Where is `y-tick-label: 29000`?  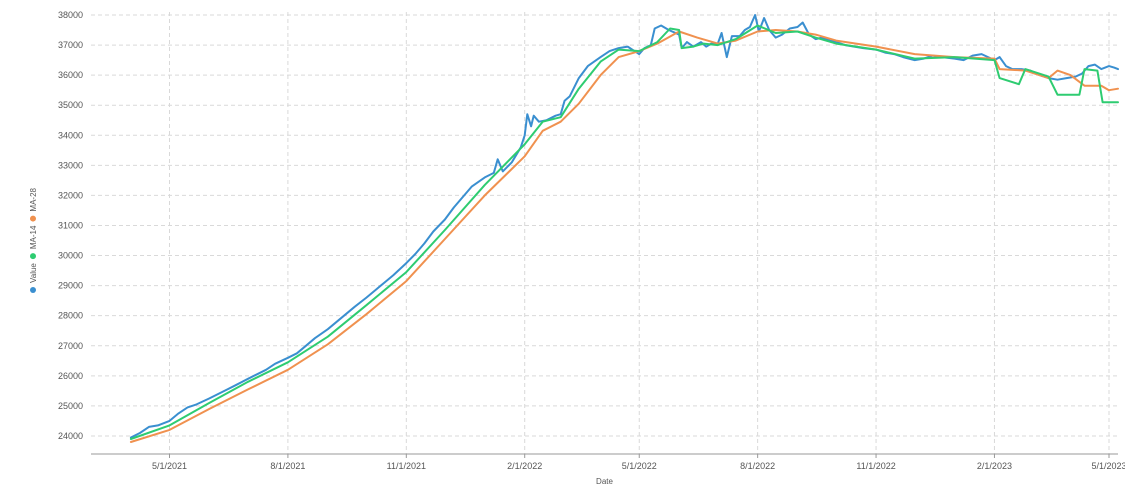
y-tick-label: 29000 is located at coordinates (70, 286).